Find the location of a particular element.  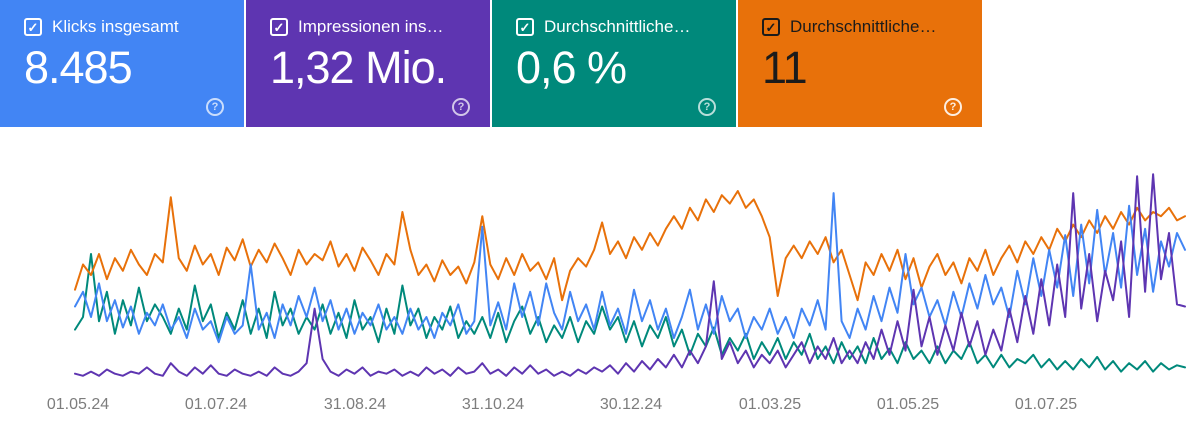

card-total-clicks: ✓ Klicks insgesamt 8.485 ? is located at coordinates (122, 63).